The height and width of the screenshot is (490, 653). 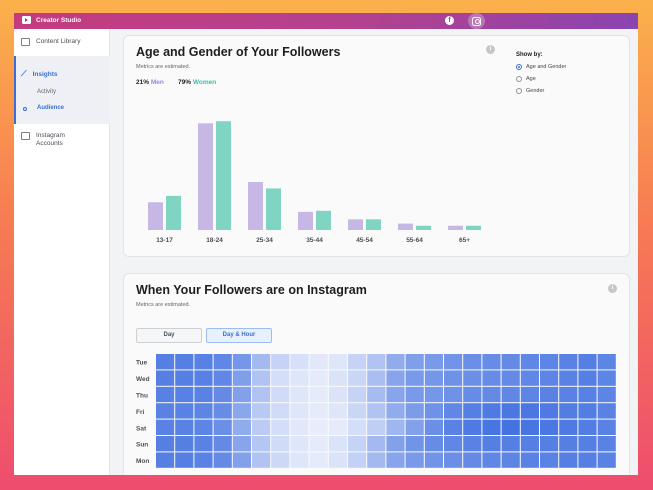 What do you see at coordinates (476, 21) in the screenshot?
I see `instagram-tab` at bounding box center [476, 21].